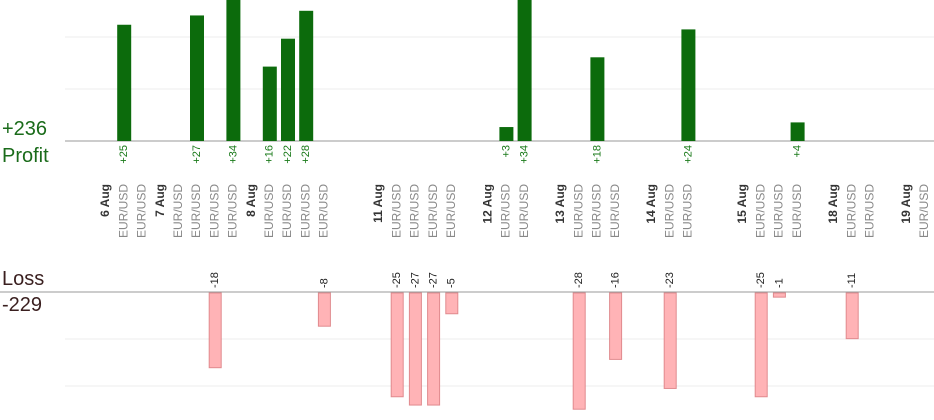 This screenshot has height=420, width=934. What do you see at coordinates (597, 154) in the screenshot?
I see `profit-value-label: +18` at bounding box center [597, 154].